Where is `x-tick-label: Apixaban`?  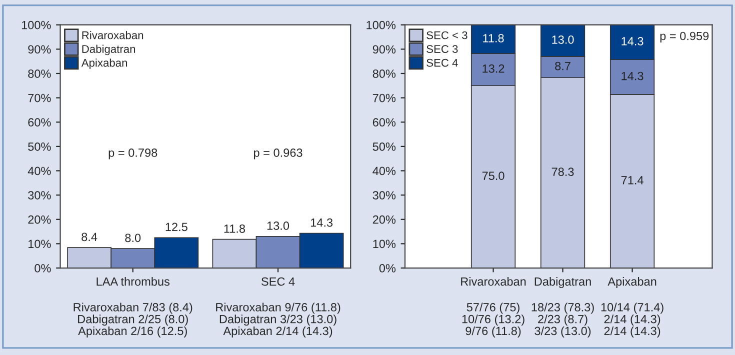
x-tick-label: Apixaban is located at coordinates (632, 282).